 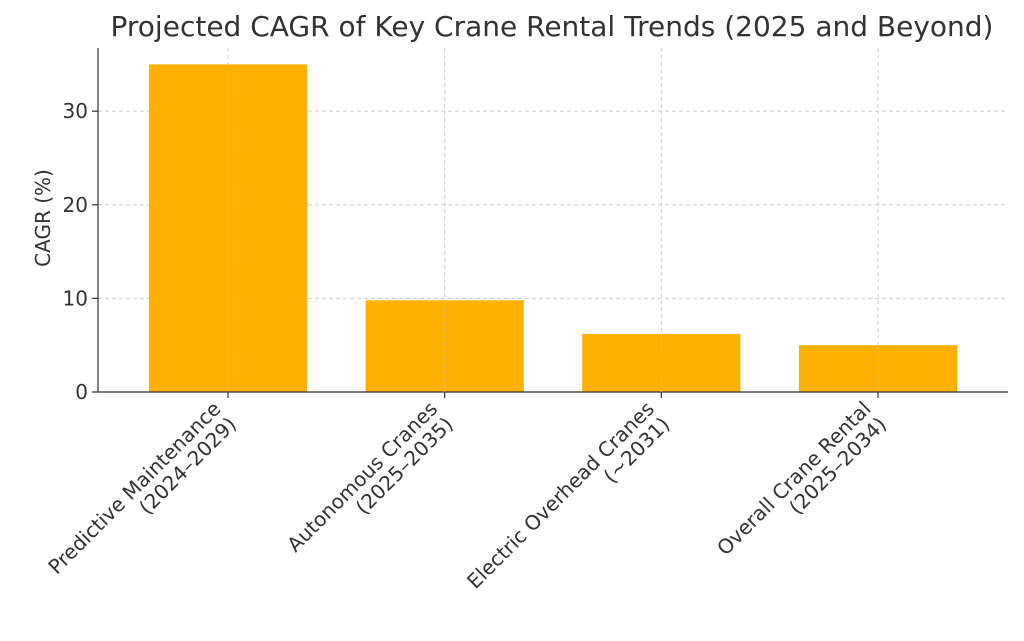 What do you see at coordinates (75, 205) in the screenshot?
I see `y-tick-label: 20` at bounding box center [75, 205].